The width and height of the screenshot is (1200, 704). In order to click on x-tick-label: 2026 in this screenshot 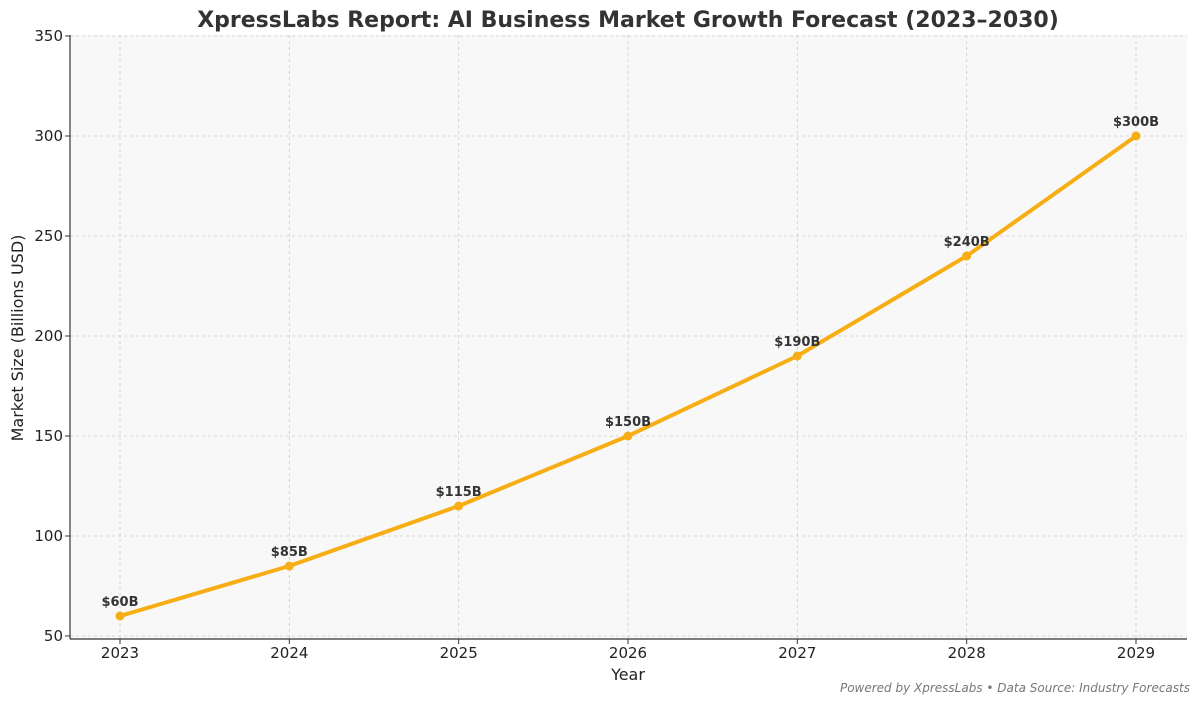, I will do `click(628, 653)`.